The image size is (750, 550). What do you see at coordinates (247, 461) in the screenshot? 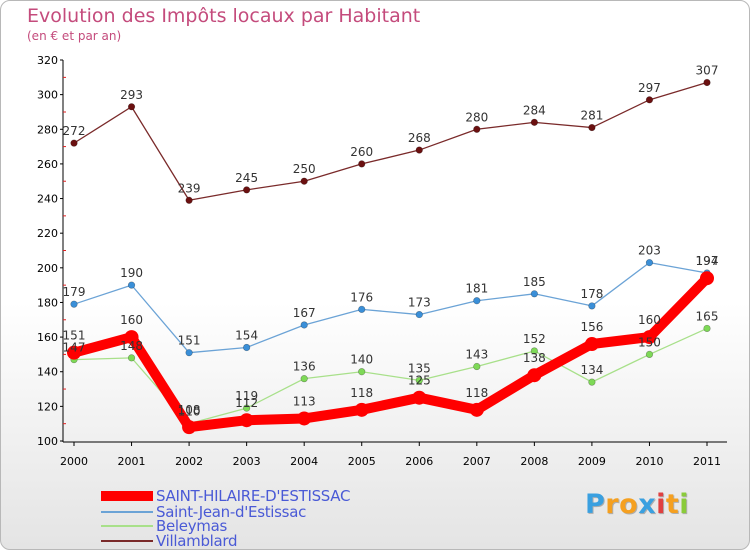
I see `x-tick-label: 2003` at bounding box center [247, 461].